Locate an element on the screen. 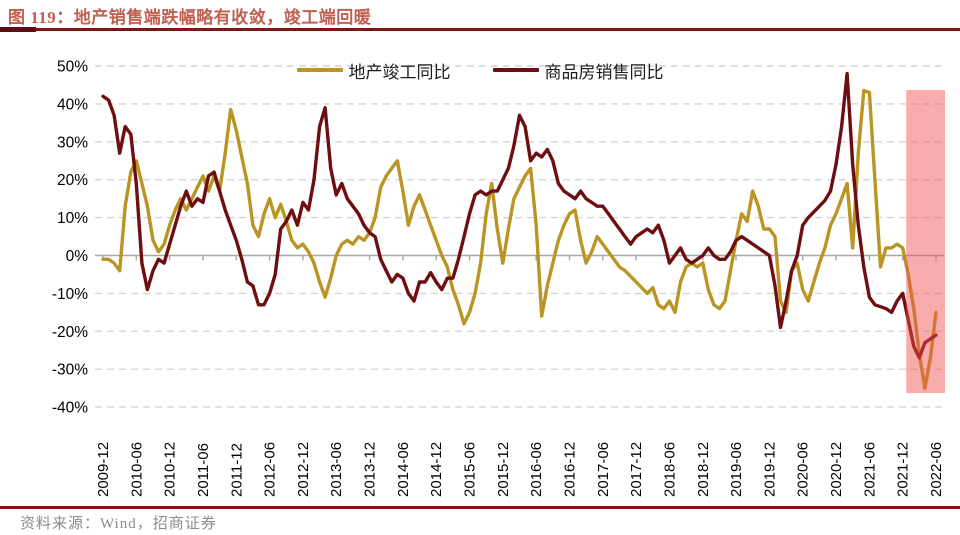  x-axis-tick-label: 2018-12 is located at coordinates (703, 469).